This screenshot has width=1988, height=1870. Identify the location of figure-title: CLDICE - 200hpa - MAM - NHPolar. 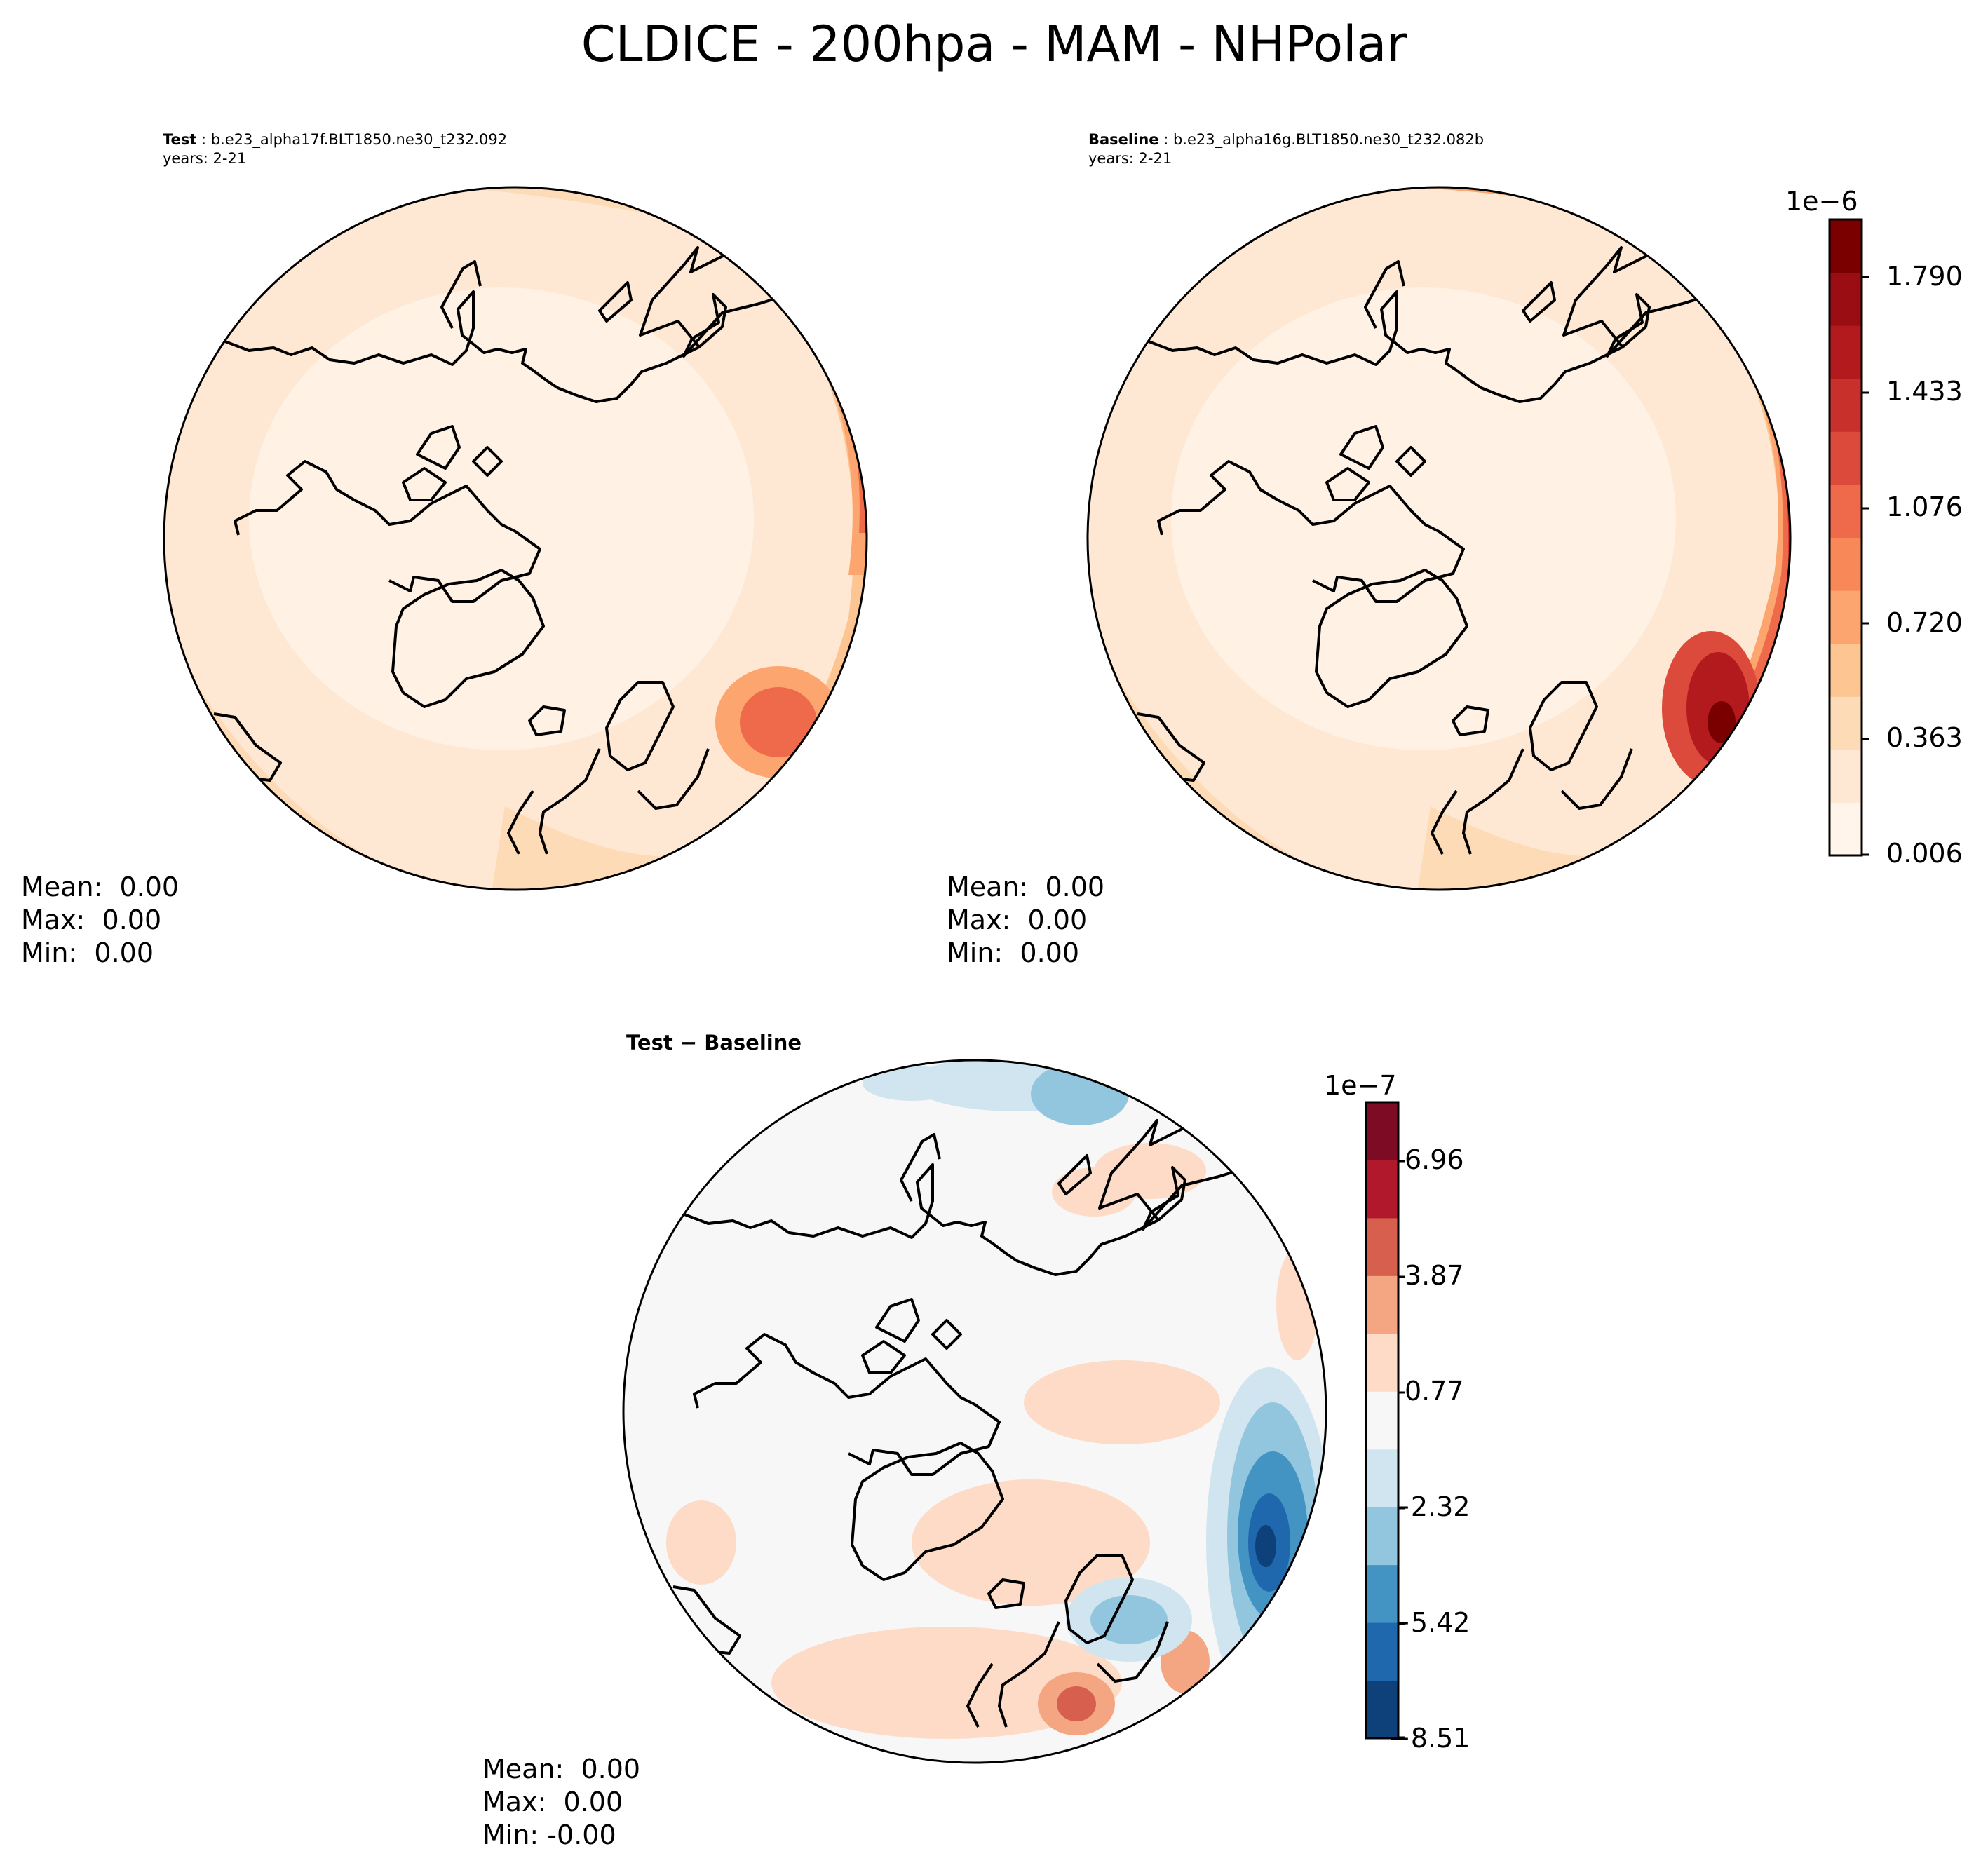
(994, 44).